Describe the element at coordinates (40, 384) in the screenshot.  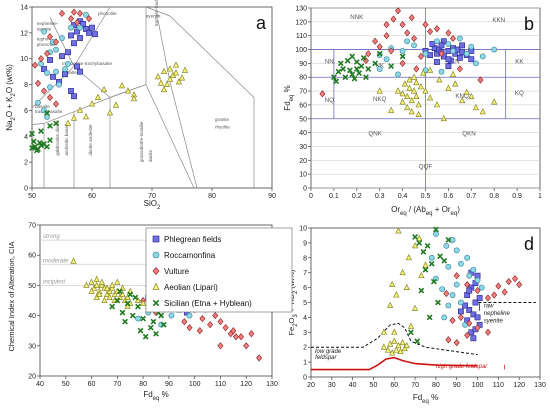
I see `x-tick-label: 40` at that location.